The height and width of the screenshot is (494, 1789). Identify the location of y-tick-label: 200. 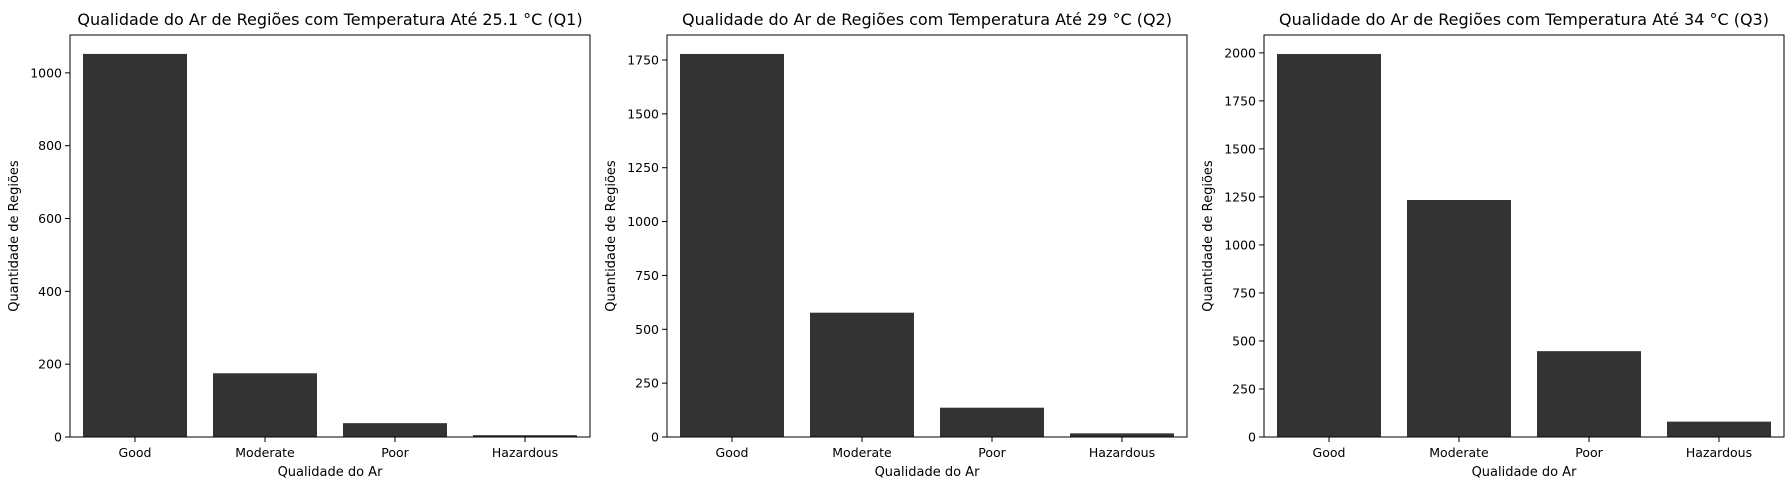
(50, 364).